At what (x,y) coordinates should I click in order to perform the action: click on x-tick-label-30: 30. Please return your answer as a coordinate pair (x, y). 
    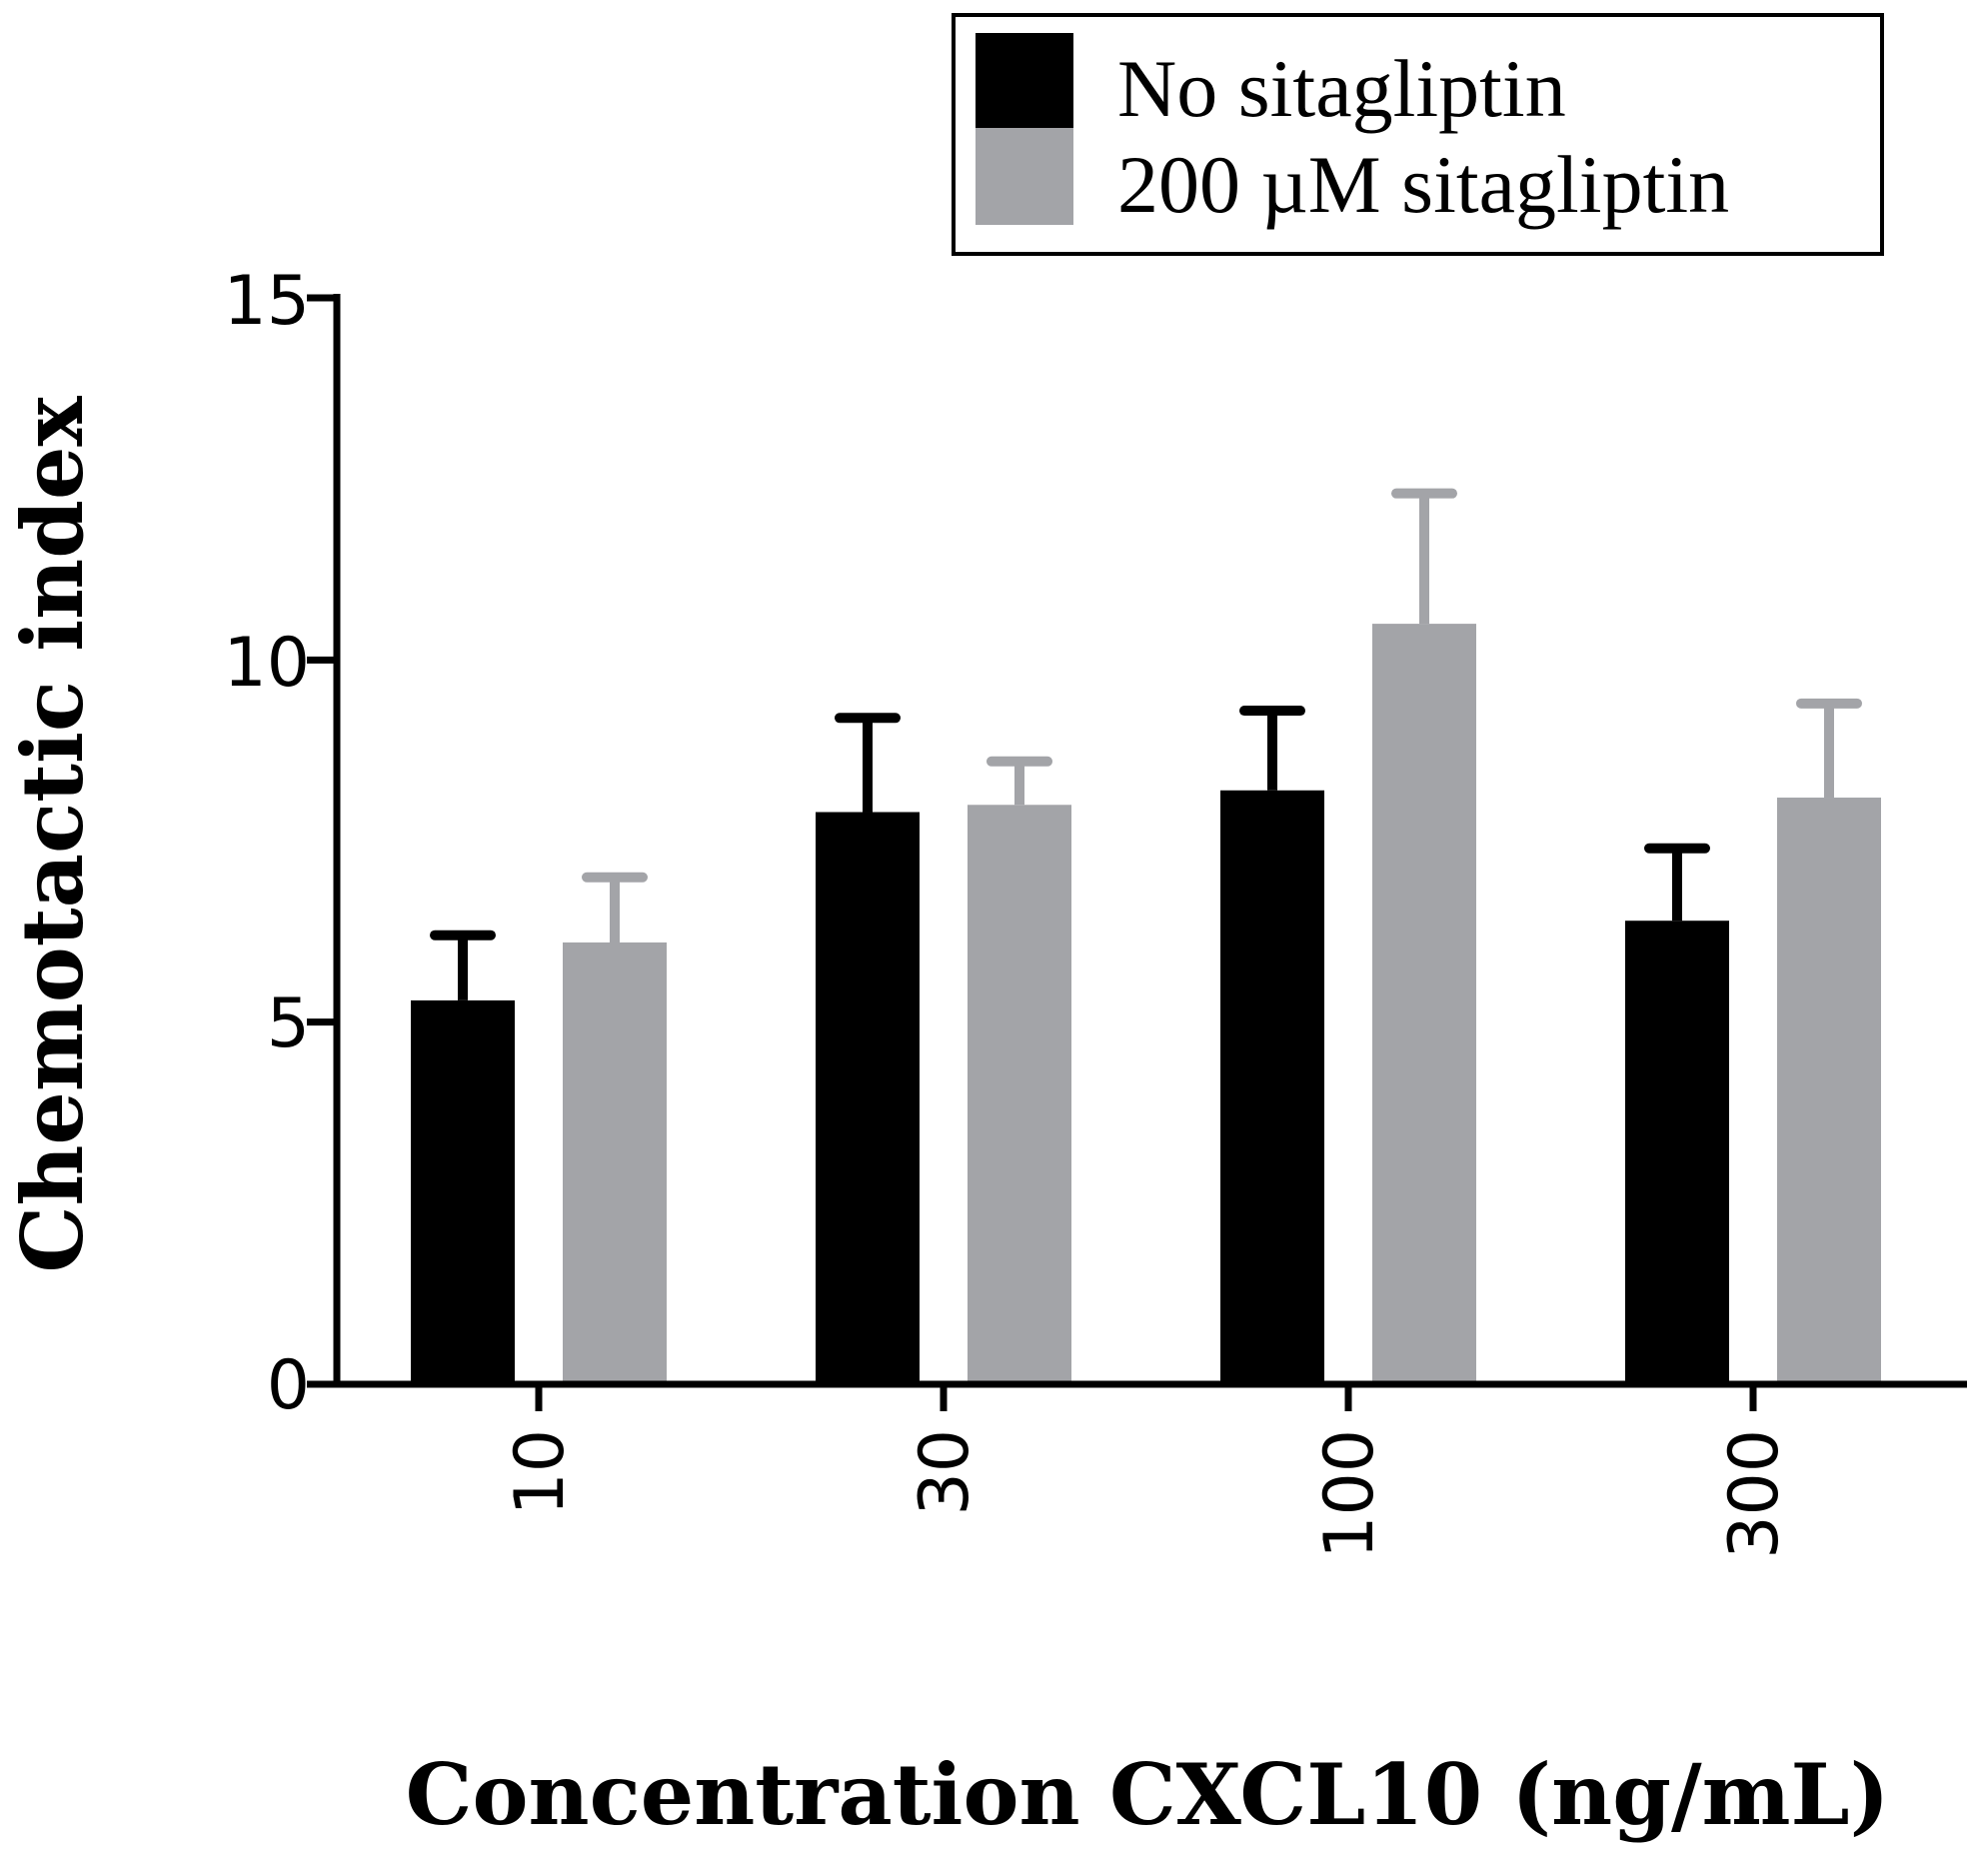
    Looking at the image, I should click on (945, 1472).